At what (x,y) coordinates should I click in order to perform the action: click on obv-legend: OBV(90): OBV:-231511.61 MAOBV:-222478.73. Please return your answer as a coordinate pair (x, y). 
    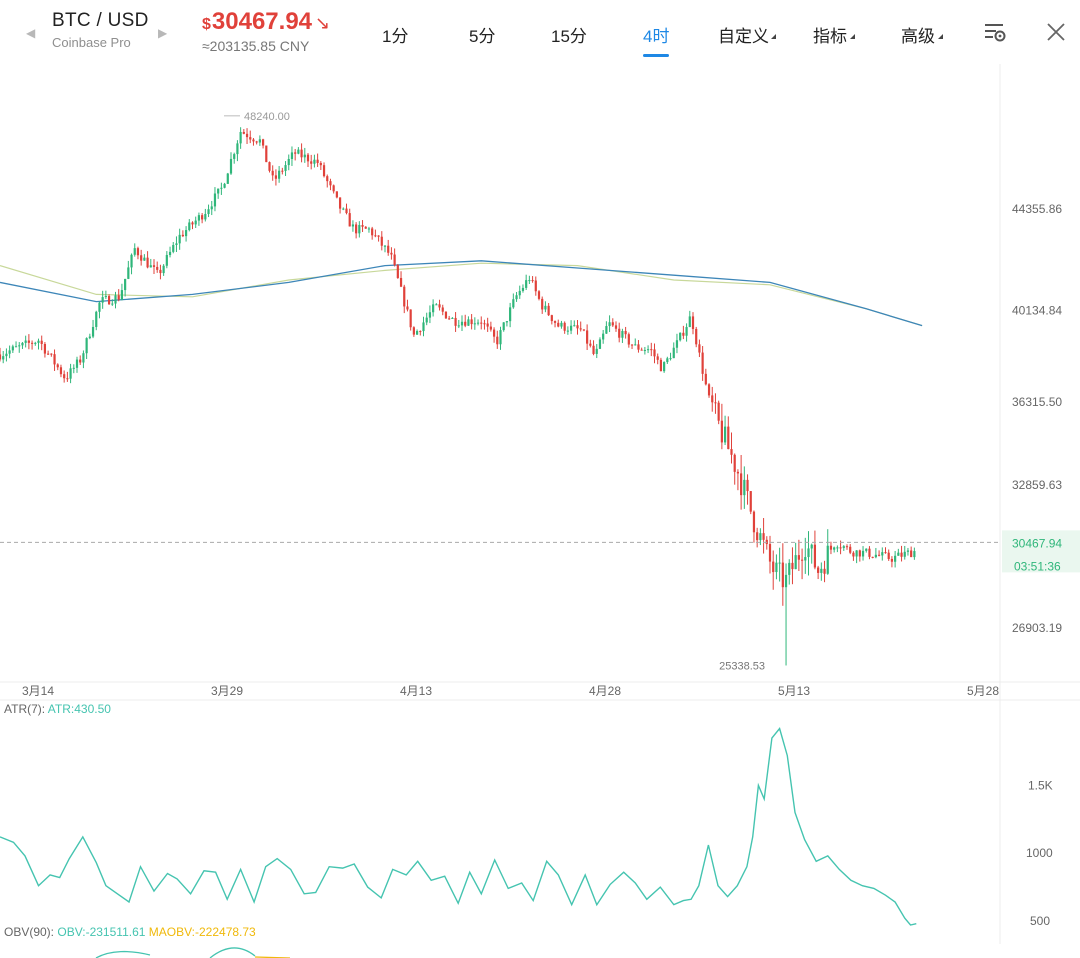
    Looking at the image, I should click on (130, 932).